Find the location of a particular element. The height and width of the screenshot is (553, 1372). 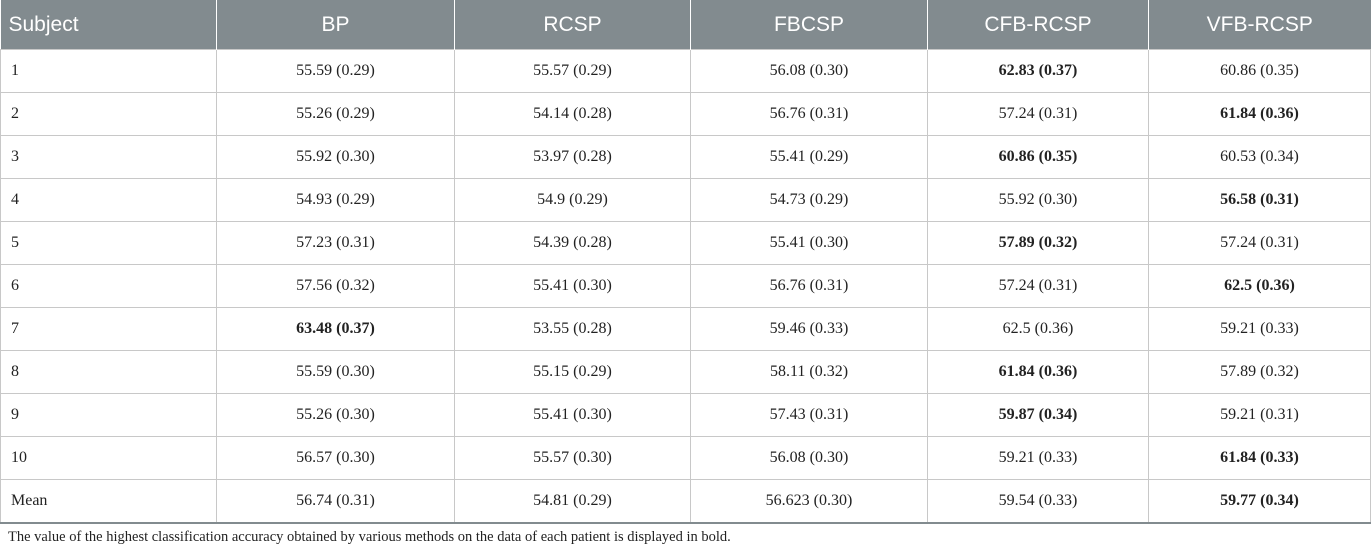

subject-cell: 7 is located at coordinates (108, 329).